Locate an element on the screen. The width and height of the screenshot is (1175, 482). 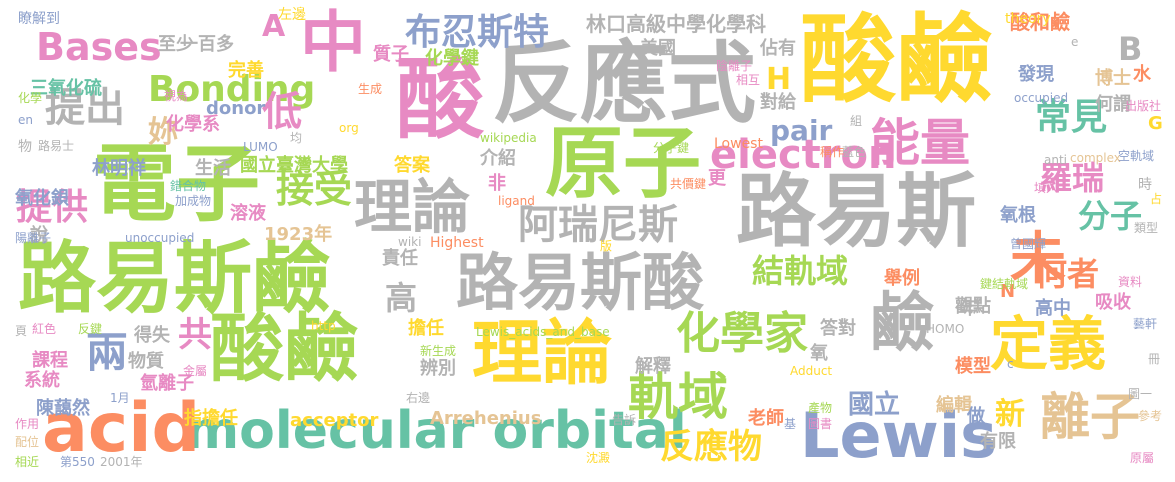
word-lewis-acids-and-base: Lewis_acids_and_base is located at coordinates (543, 332).